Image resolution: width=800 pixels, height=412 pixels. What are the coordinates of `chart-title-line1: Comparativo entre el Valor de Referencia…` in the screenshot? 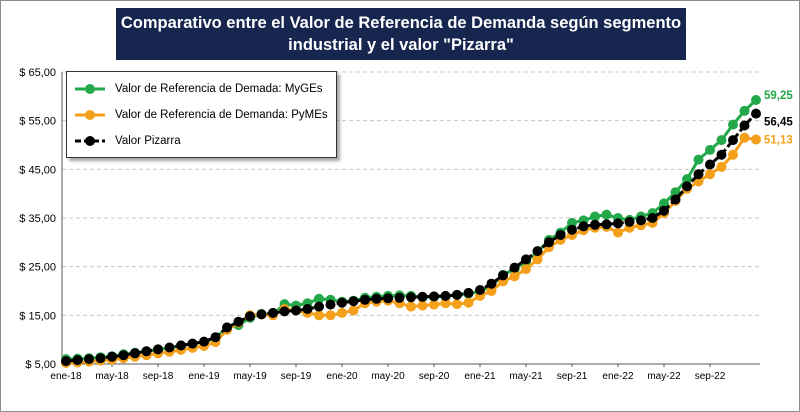 It's located at (401, 23).